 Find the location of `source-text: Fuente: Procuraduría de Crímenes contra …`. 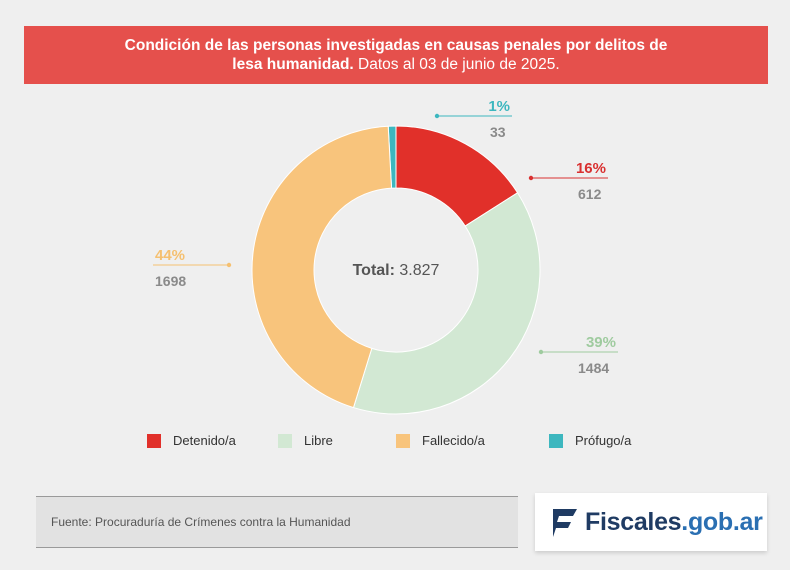

source-text: Fuente: Procuraduría de Crímenes contra … is located at coordinates (201, 522).